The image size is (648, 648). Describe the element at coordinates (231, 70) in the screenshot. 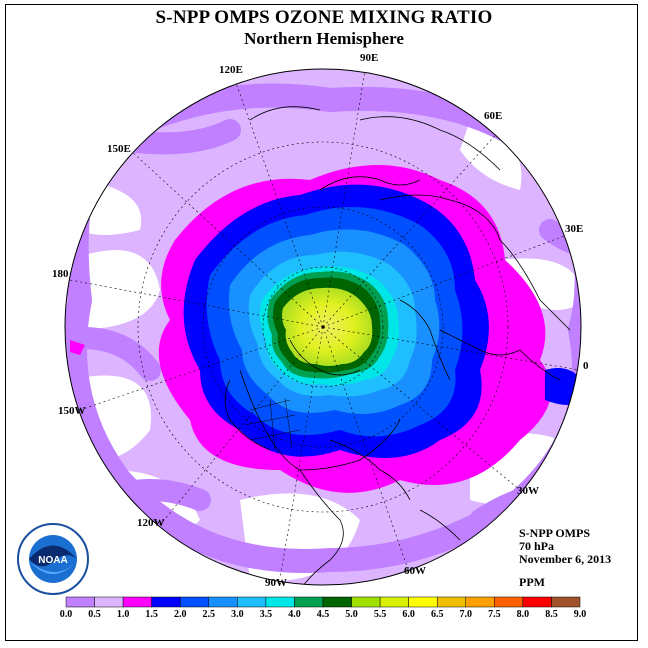

I see `meridian-label-120e: 120E` at that location.